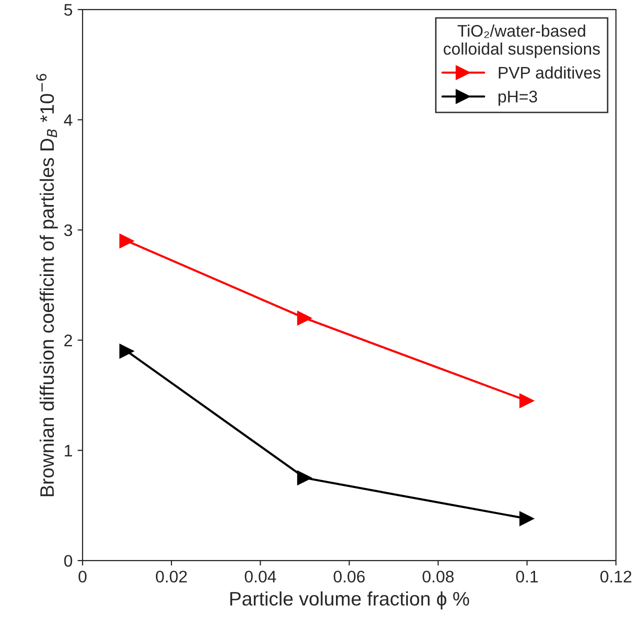 The height and width of the screenshot is (637, 635). What do you see at coordinates (68, 450) in the screenshot?
I see `y-tick-label: 1` at bounding box center [68, 450].